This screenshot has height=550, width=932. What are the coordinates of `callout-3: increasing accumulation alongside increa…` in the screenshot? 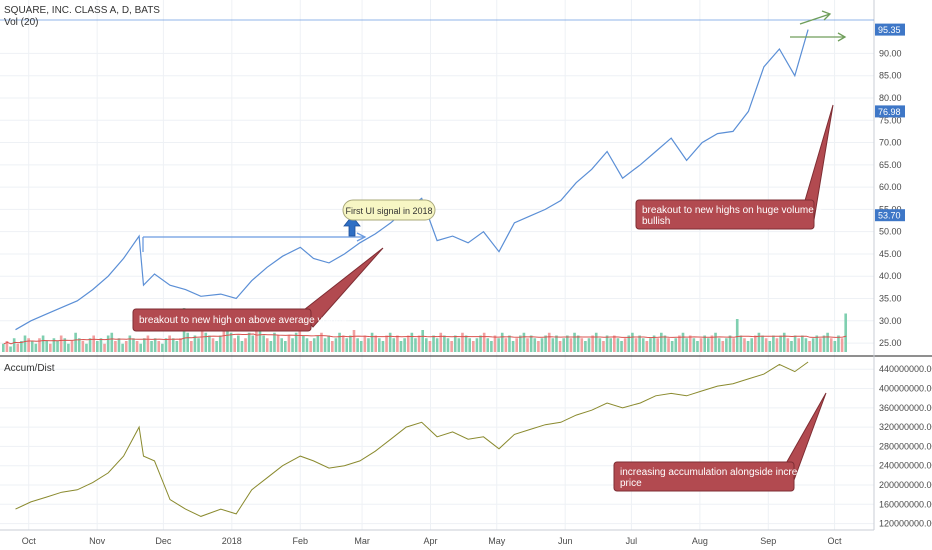 It's located at (720, 442).